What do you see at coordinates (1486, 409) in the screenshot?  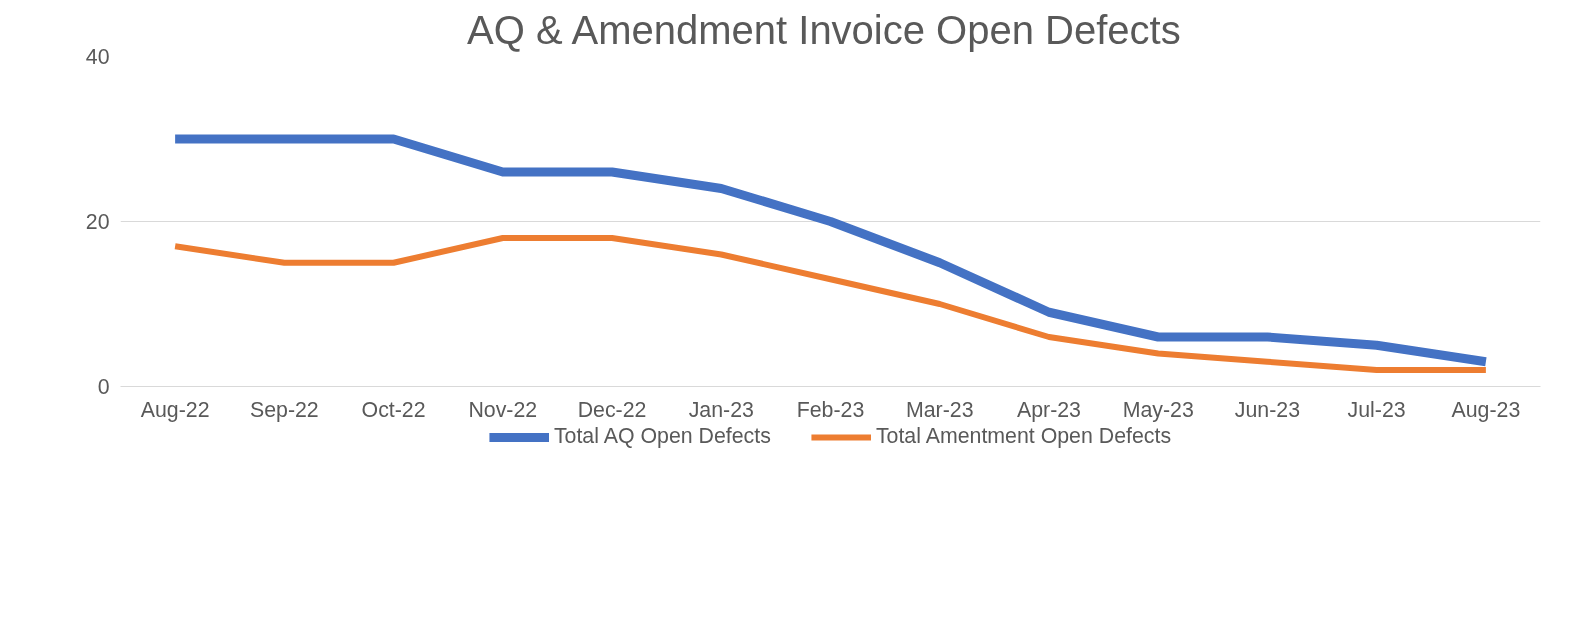 I see `x-tick-label: Aug-23` at bounding box center [1486, 409].